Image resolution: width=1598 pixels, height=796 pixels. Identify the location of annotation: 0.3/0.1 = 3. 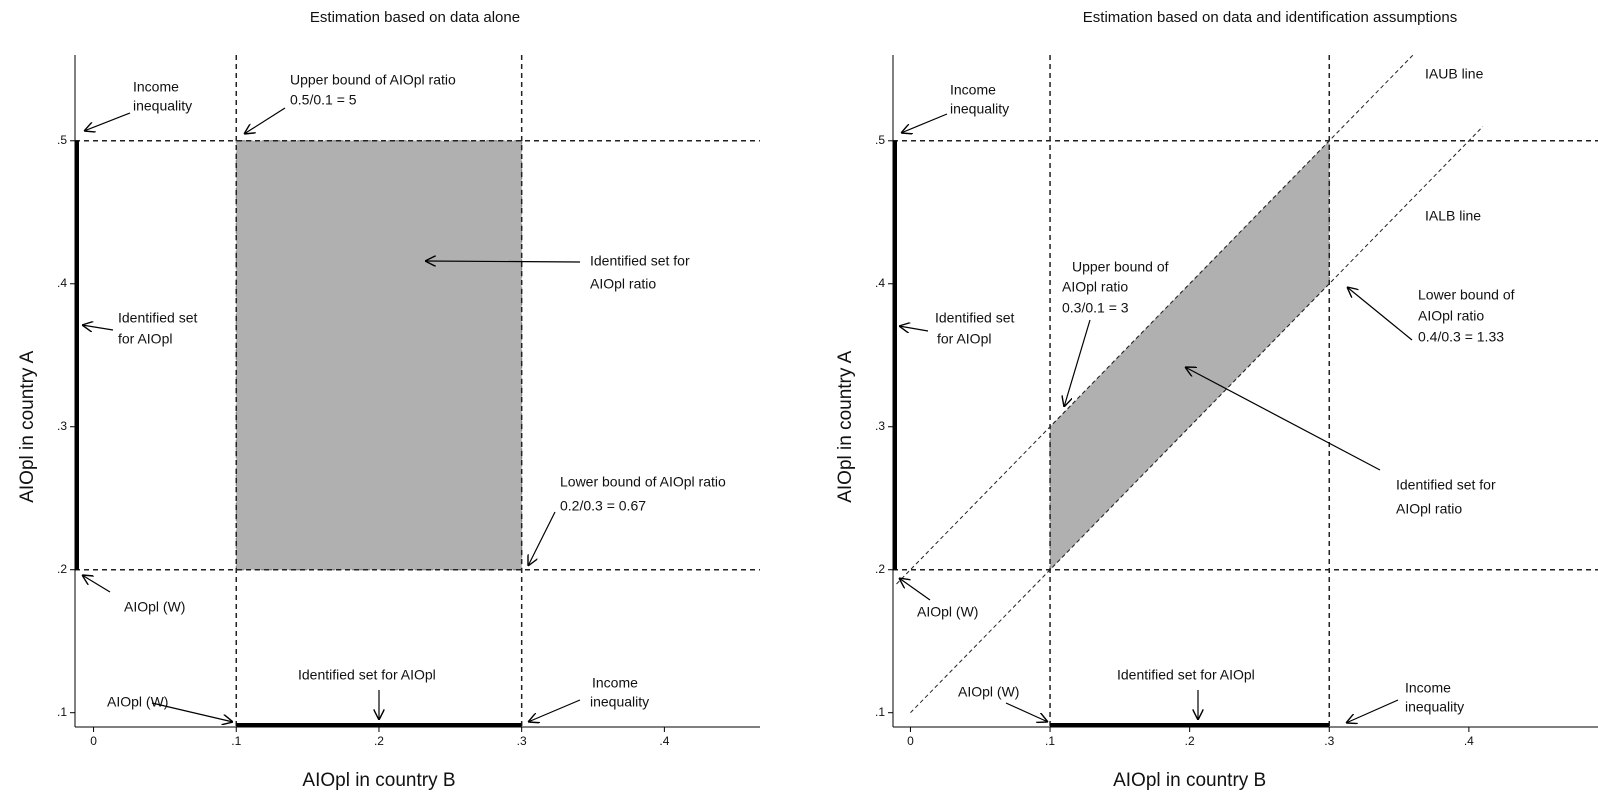
(1095, 308).